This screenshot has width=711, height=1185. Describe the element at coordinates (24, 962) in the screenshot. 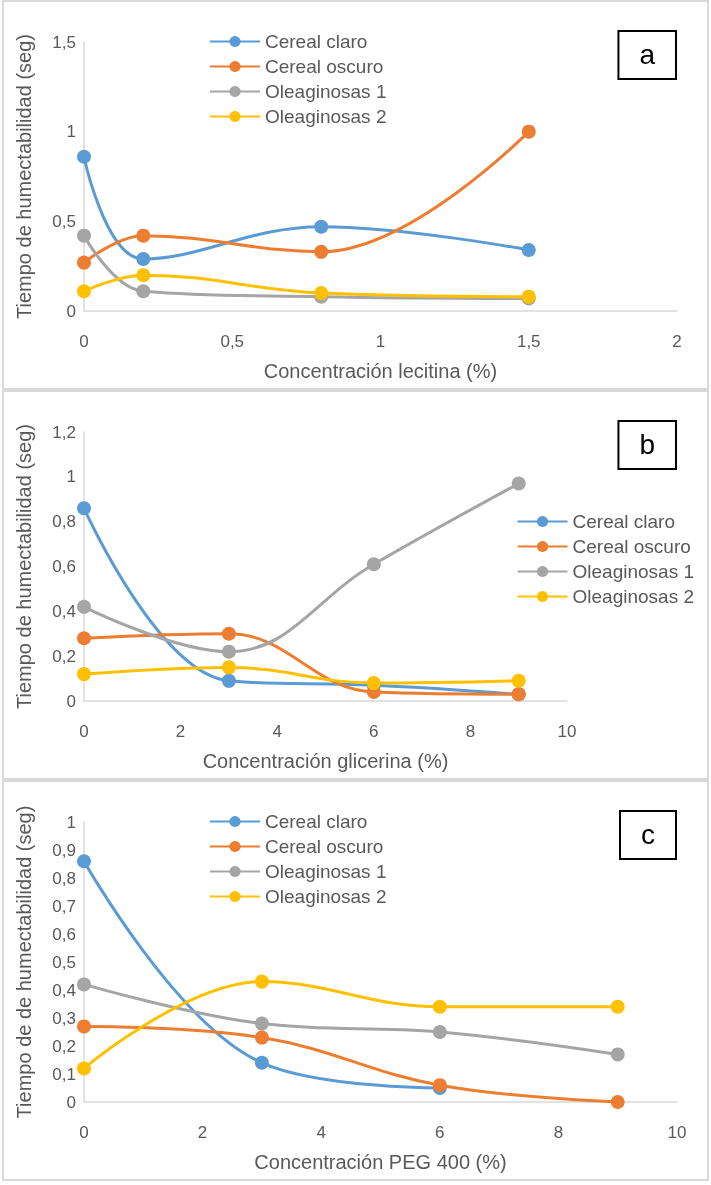

I see `y-axis-title: Tiempo de de humectabilidad (seg)` at that location.